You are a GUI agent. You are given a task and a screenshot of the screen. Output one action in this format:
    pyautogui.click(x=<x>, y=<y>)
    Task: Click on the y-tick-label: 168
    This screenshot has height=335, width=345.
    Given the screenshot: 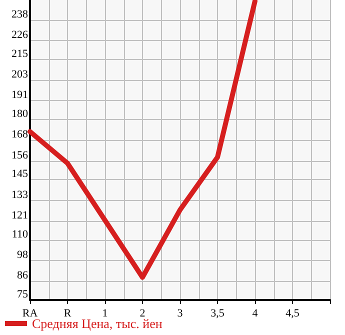 What is the action you would take?
    pyautogui.click(x=20, y=134)
    